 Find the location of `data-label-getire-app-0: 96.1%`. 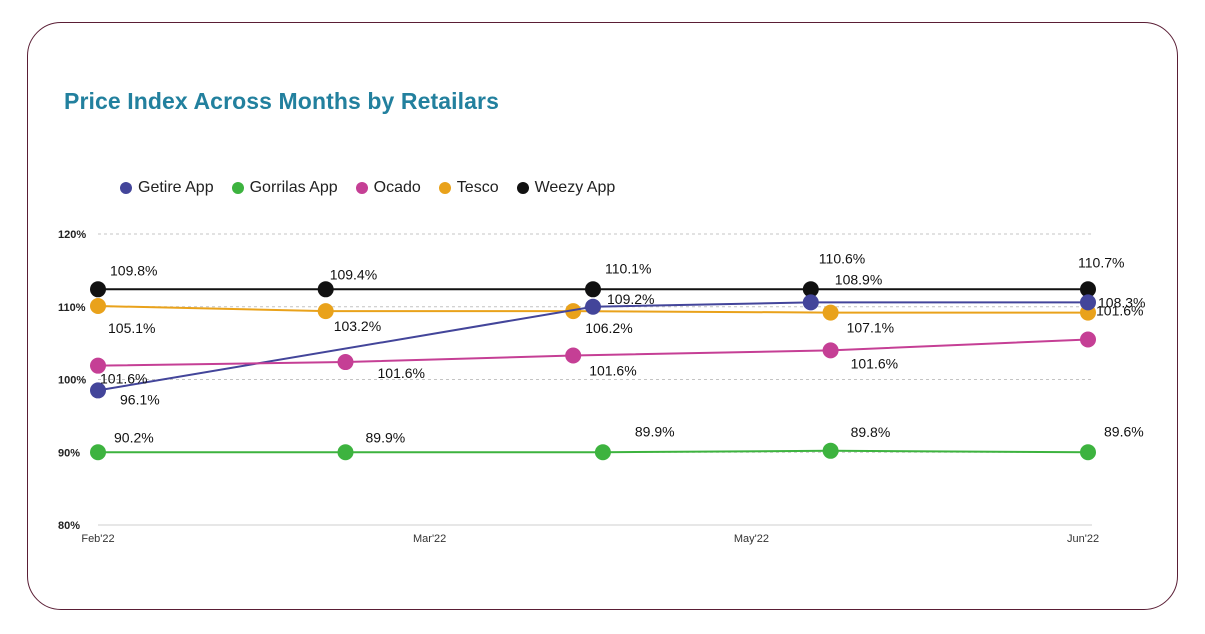

data-label-getire-app-0: 96.1% is located at coordinates (140, 399).